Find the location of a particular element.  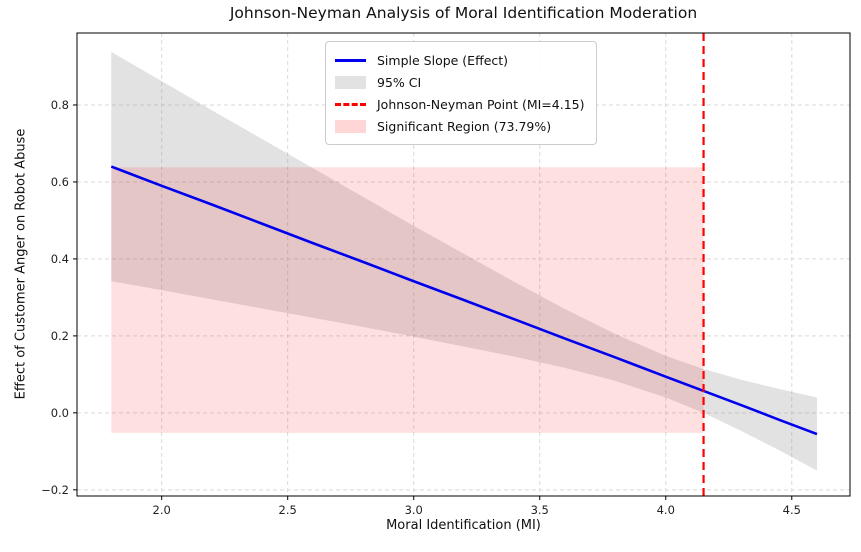

ci-band-swatch is located at coordinates (350, 82).